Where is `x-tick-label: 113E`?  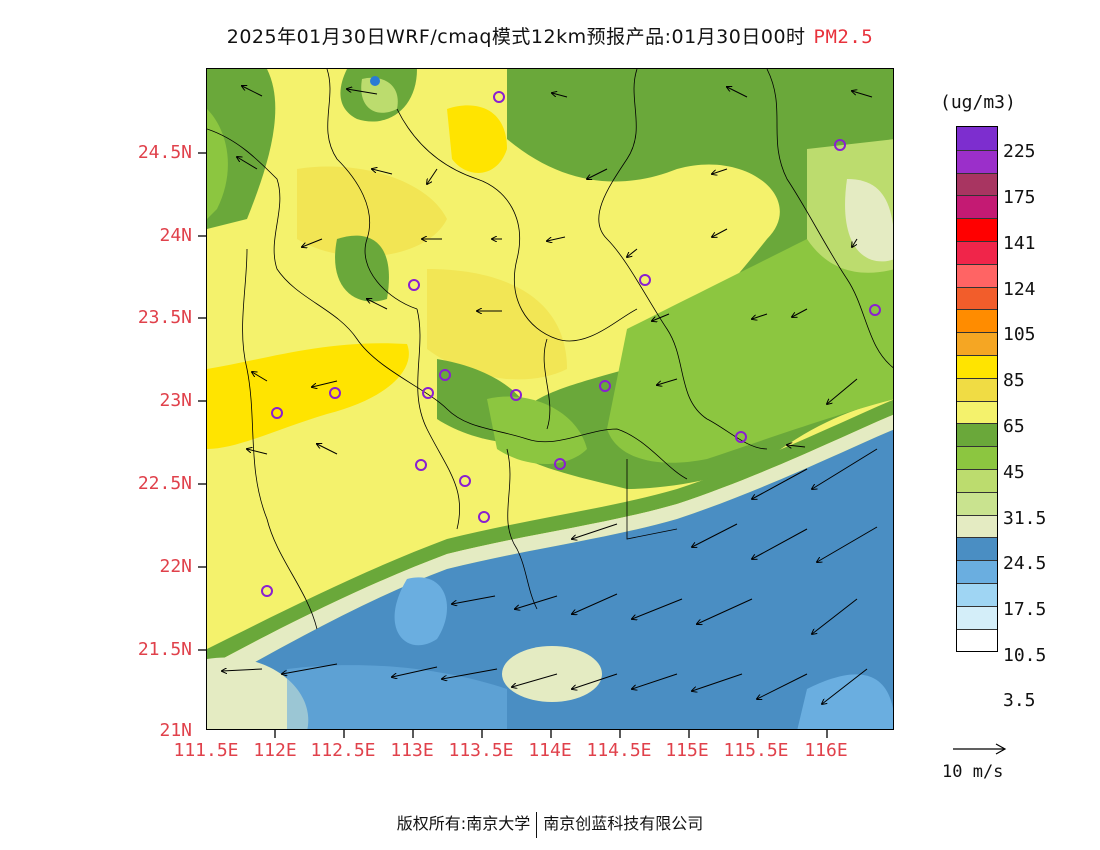 x-tick-label: 113E is located at coordinates (412, 750).